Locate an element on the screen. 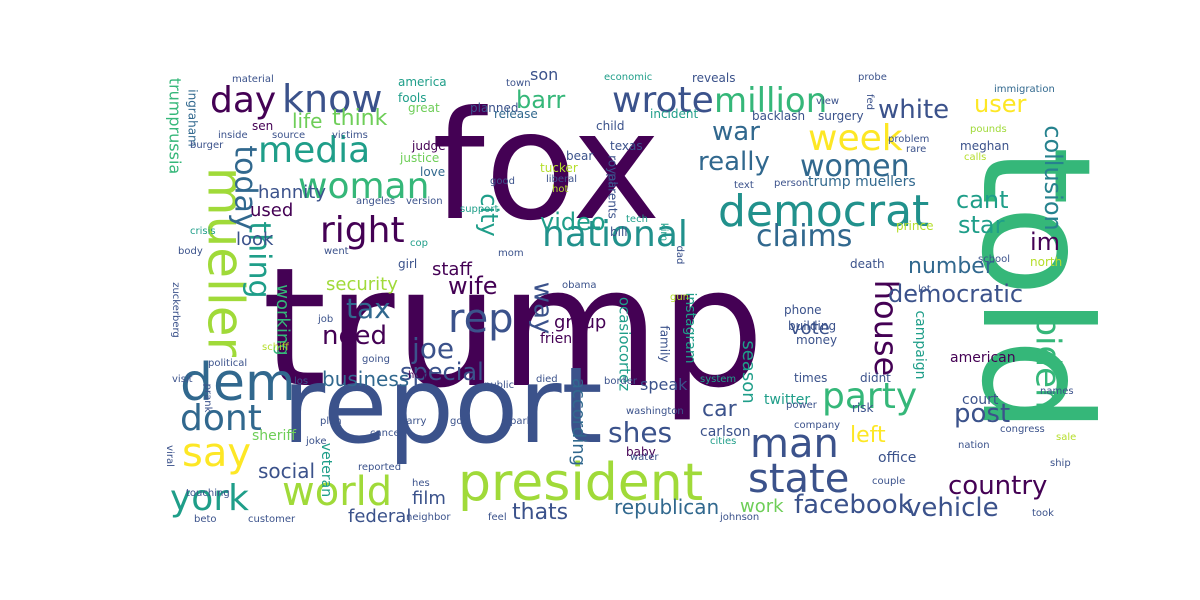  cloud-word: prank is located at coordinates (207, 398).